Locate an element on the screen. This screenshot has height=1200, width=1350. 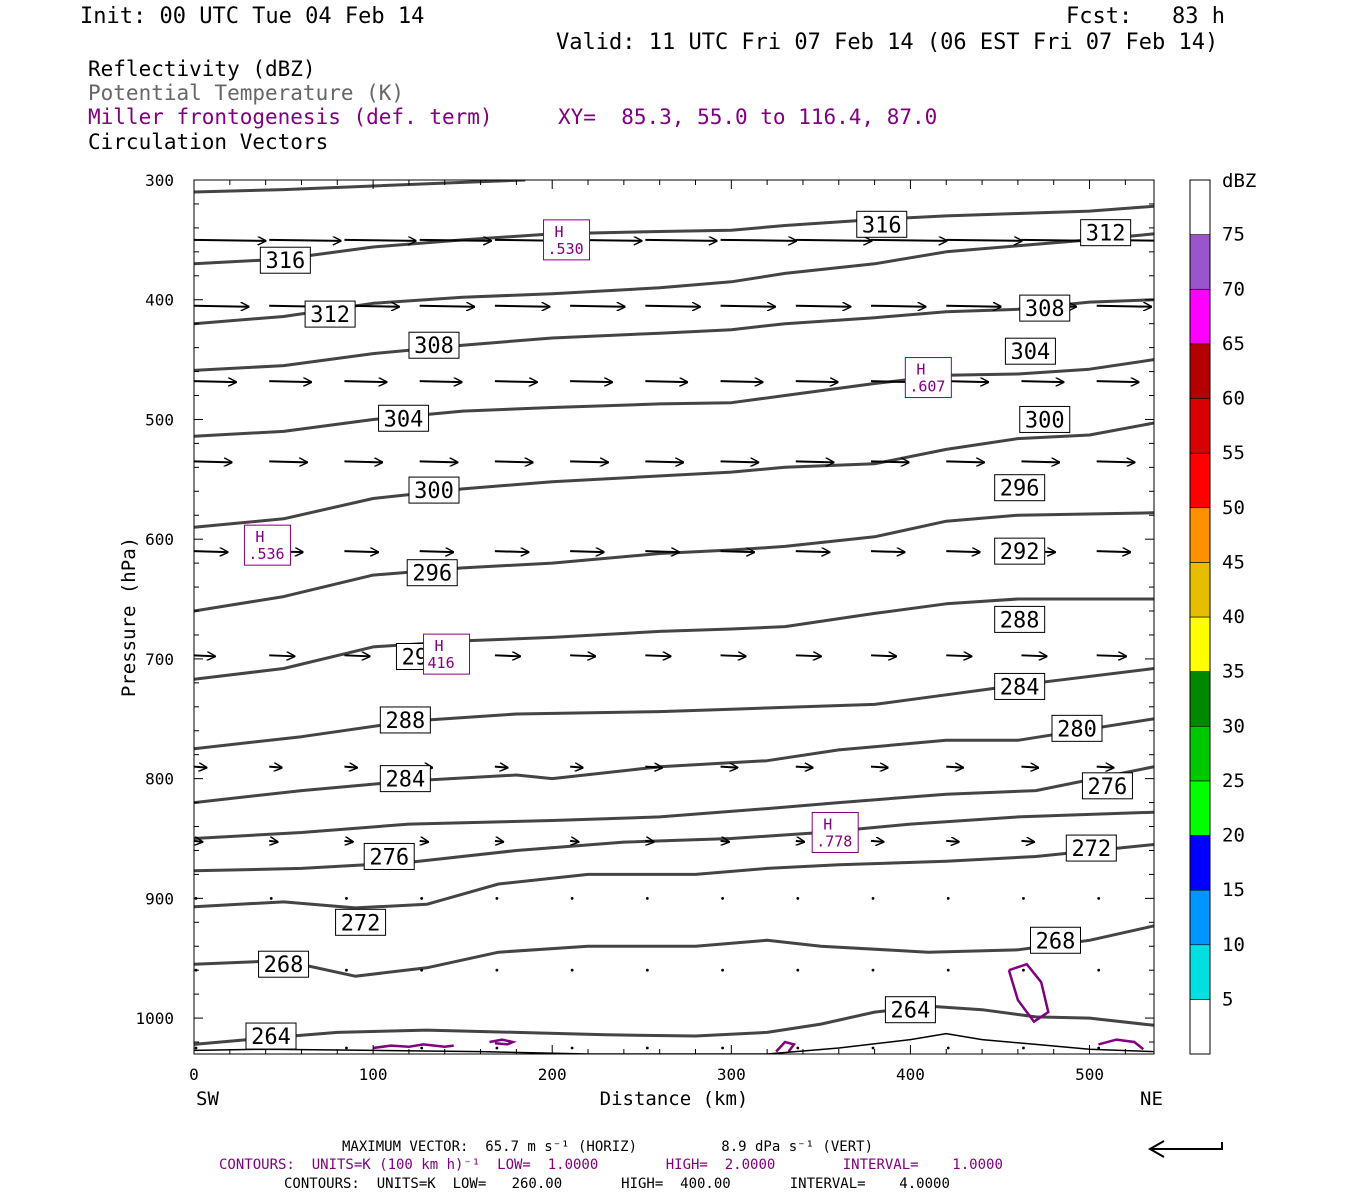
title-circulation-vectors: Circulation Vectors is located at coordinates (208, 142).